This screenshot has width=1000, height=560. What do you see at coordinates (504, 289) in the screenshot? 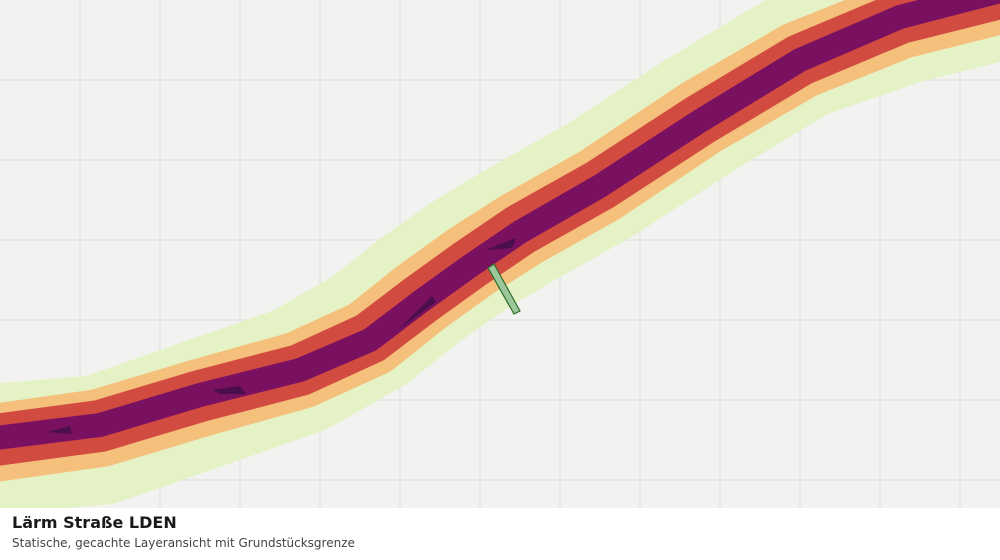
I see `parcel-boundary` at bounding box center [504, 289].